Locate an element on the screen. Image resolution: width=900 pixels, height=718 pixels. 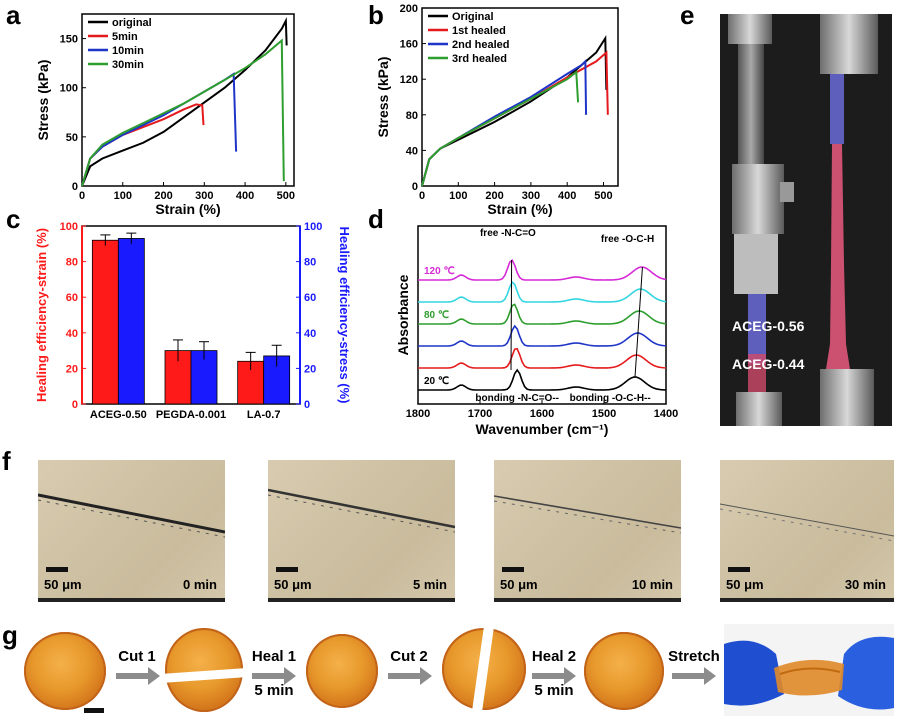
step-cut-2: Cut 2 is located at coordinates (409, 656).